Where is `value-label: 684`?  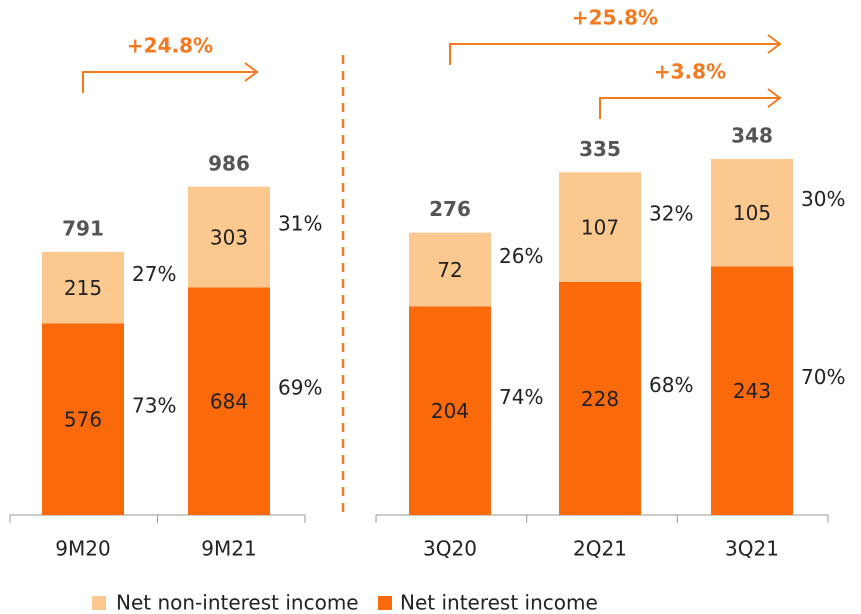 value-label: 684 is located at coordinates (229, 402).